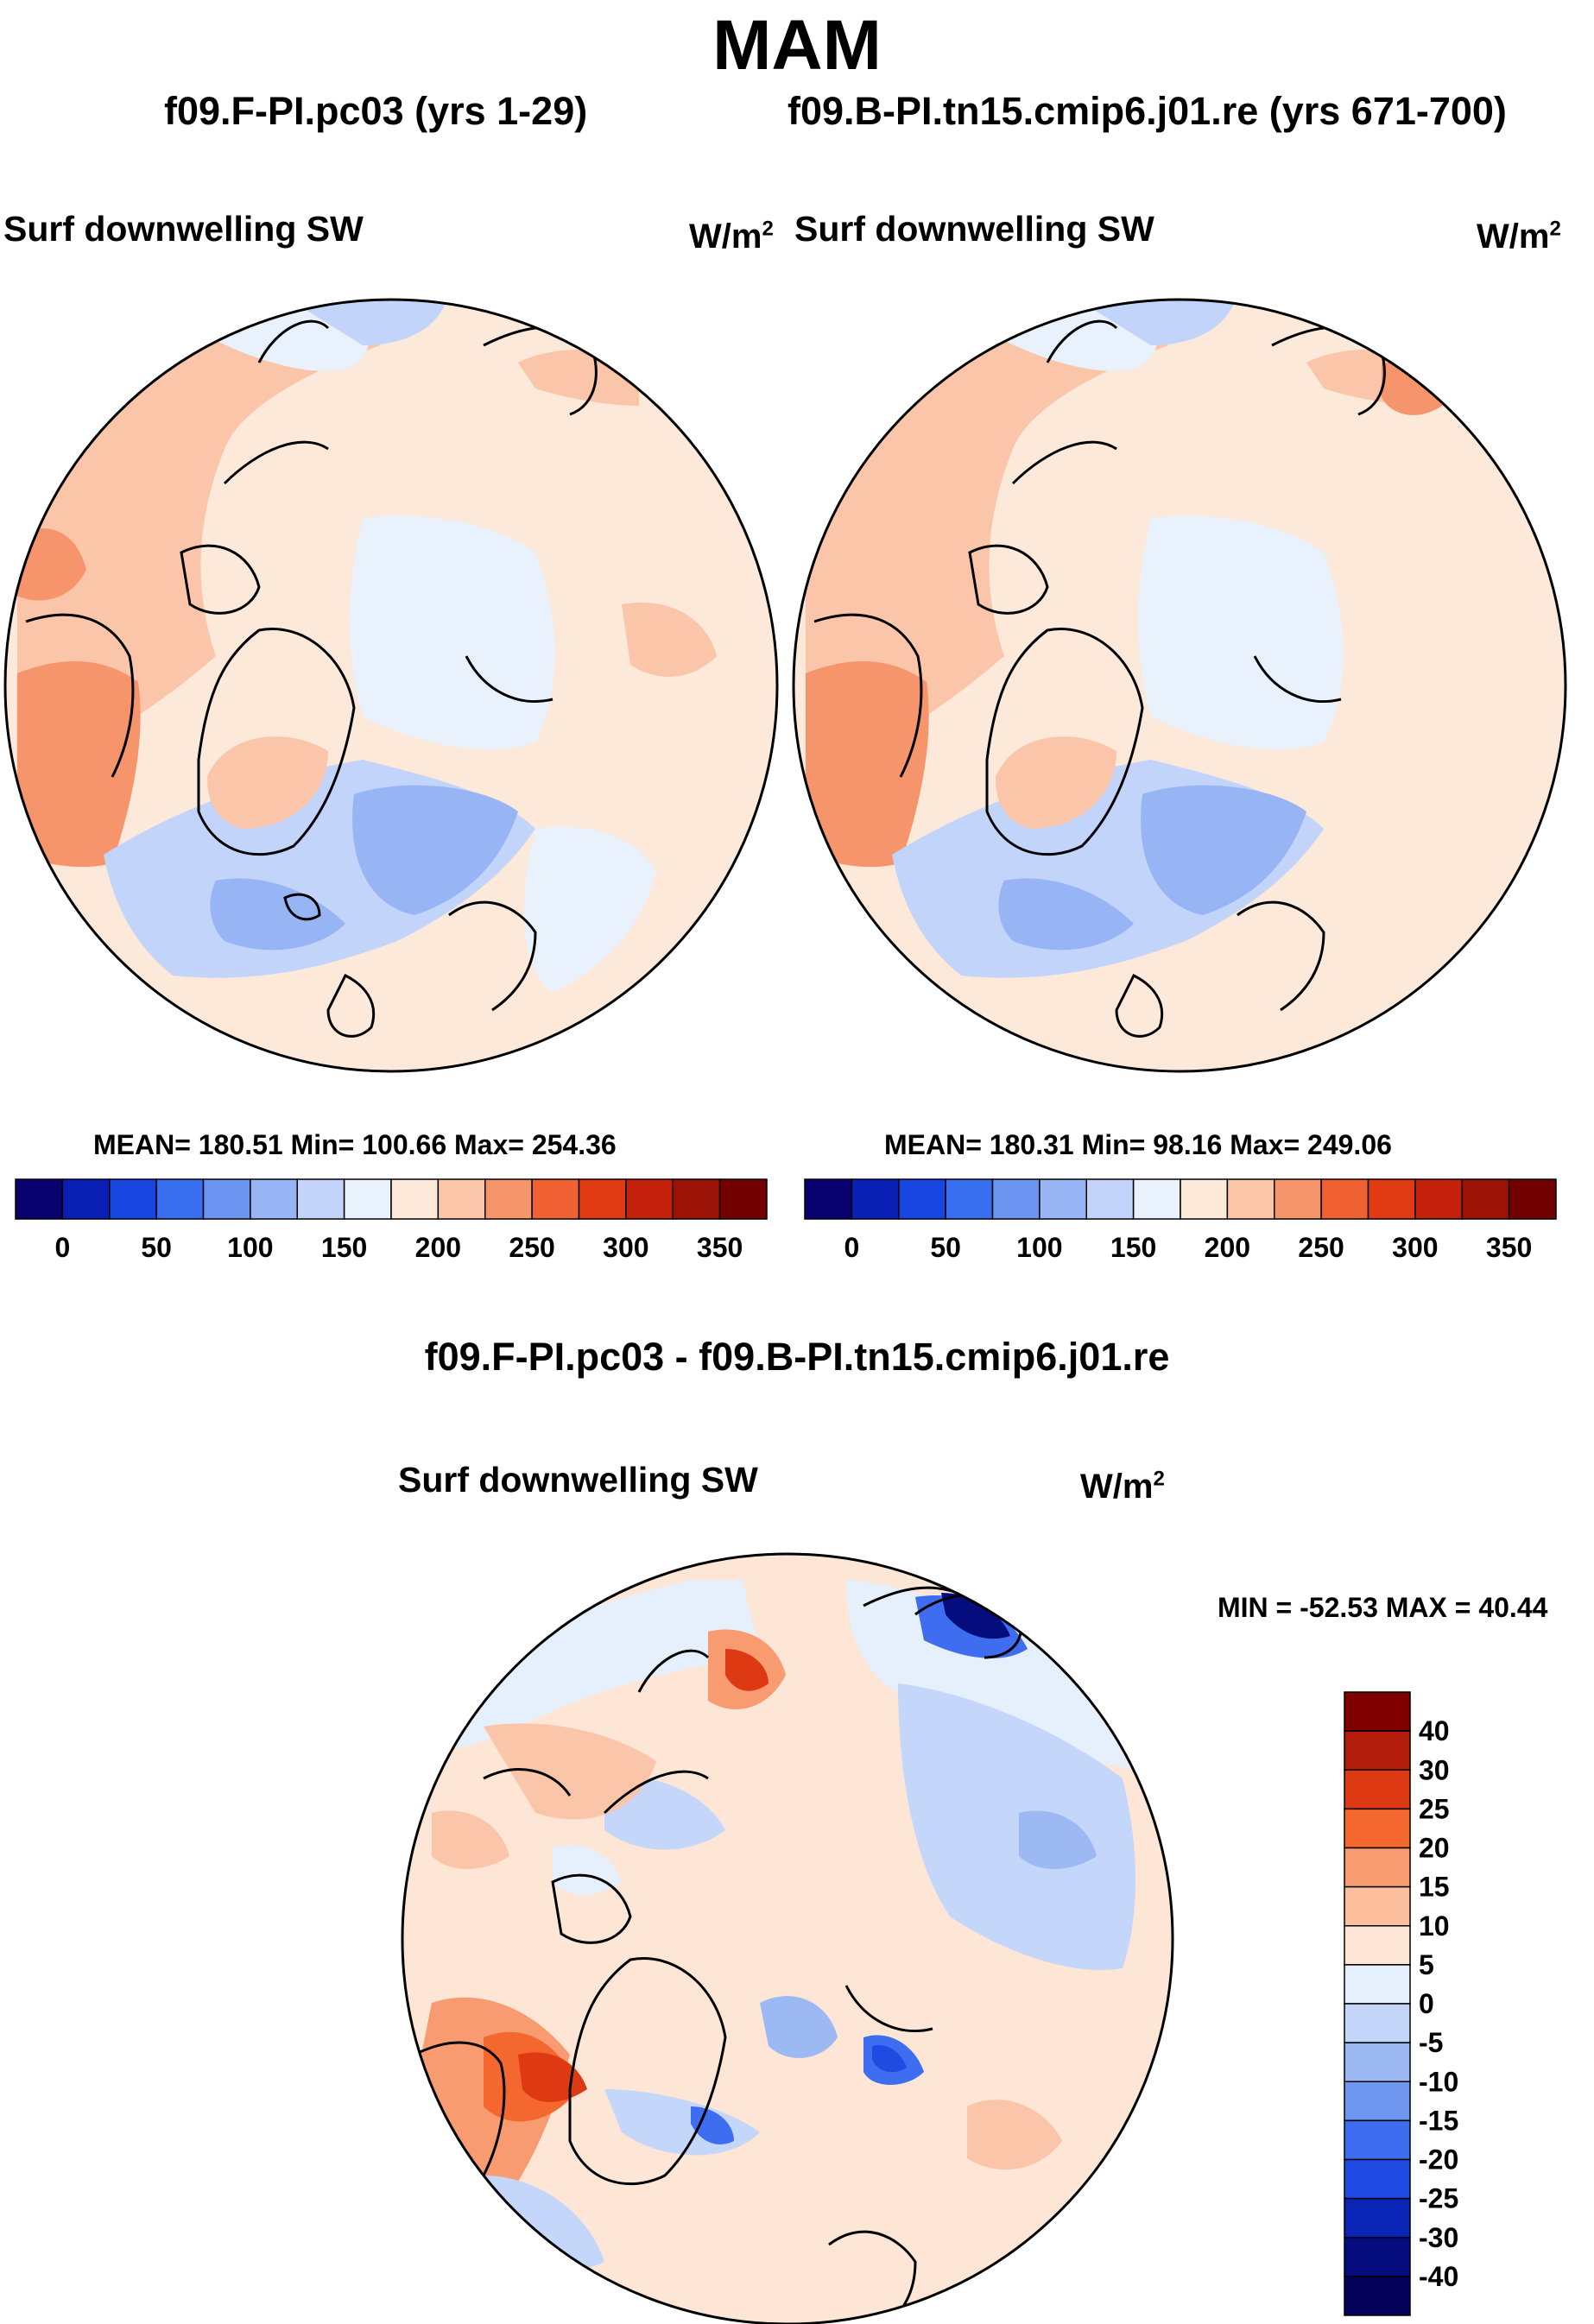  What do you see at coordinates (344, 1247) in the screenshot?
I see `cb1-tick-label: 150` at bounding box center [344, 1247].